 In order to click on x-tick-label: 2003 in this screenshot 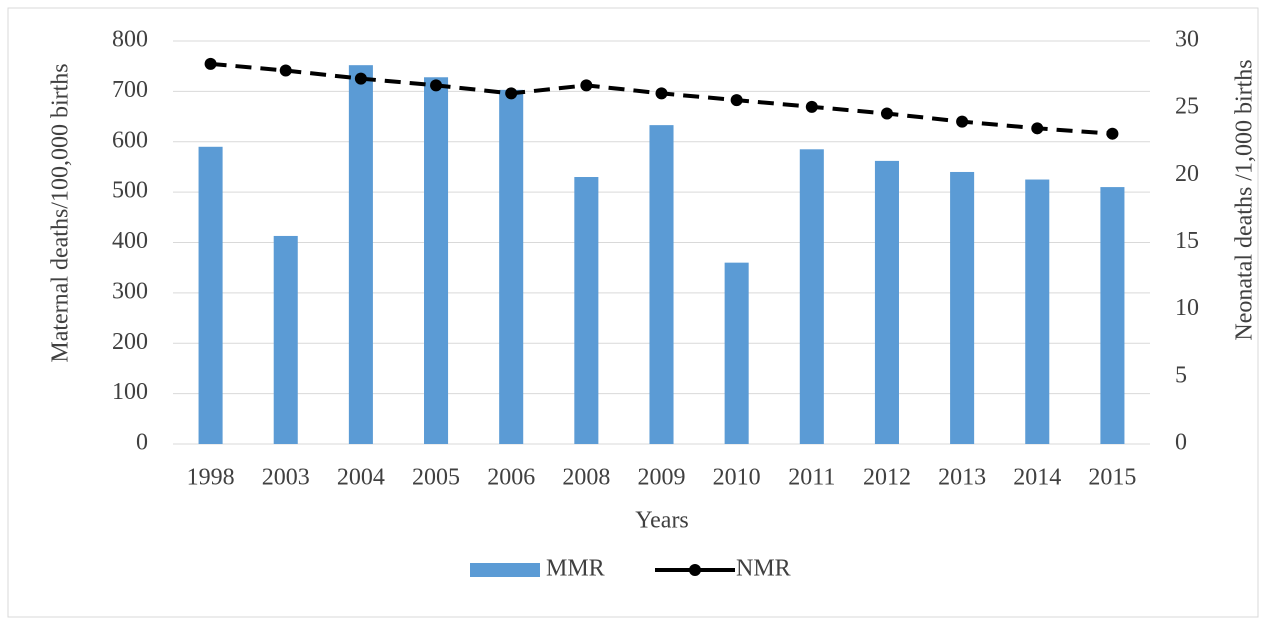, I will do `click(286, 478)`.